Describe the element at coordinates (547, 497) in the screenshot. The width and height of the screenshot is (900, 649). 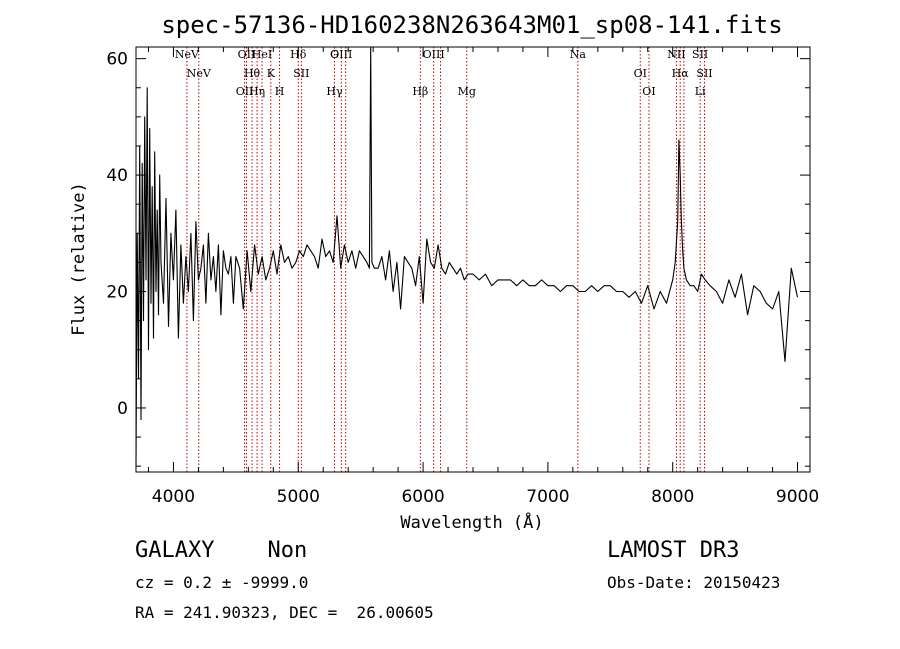
I see `x-tick-label: 7000` at that location.